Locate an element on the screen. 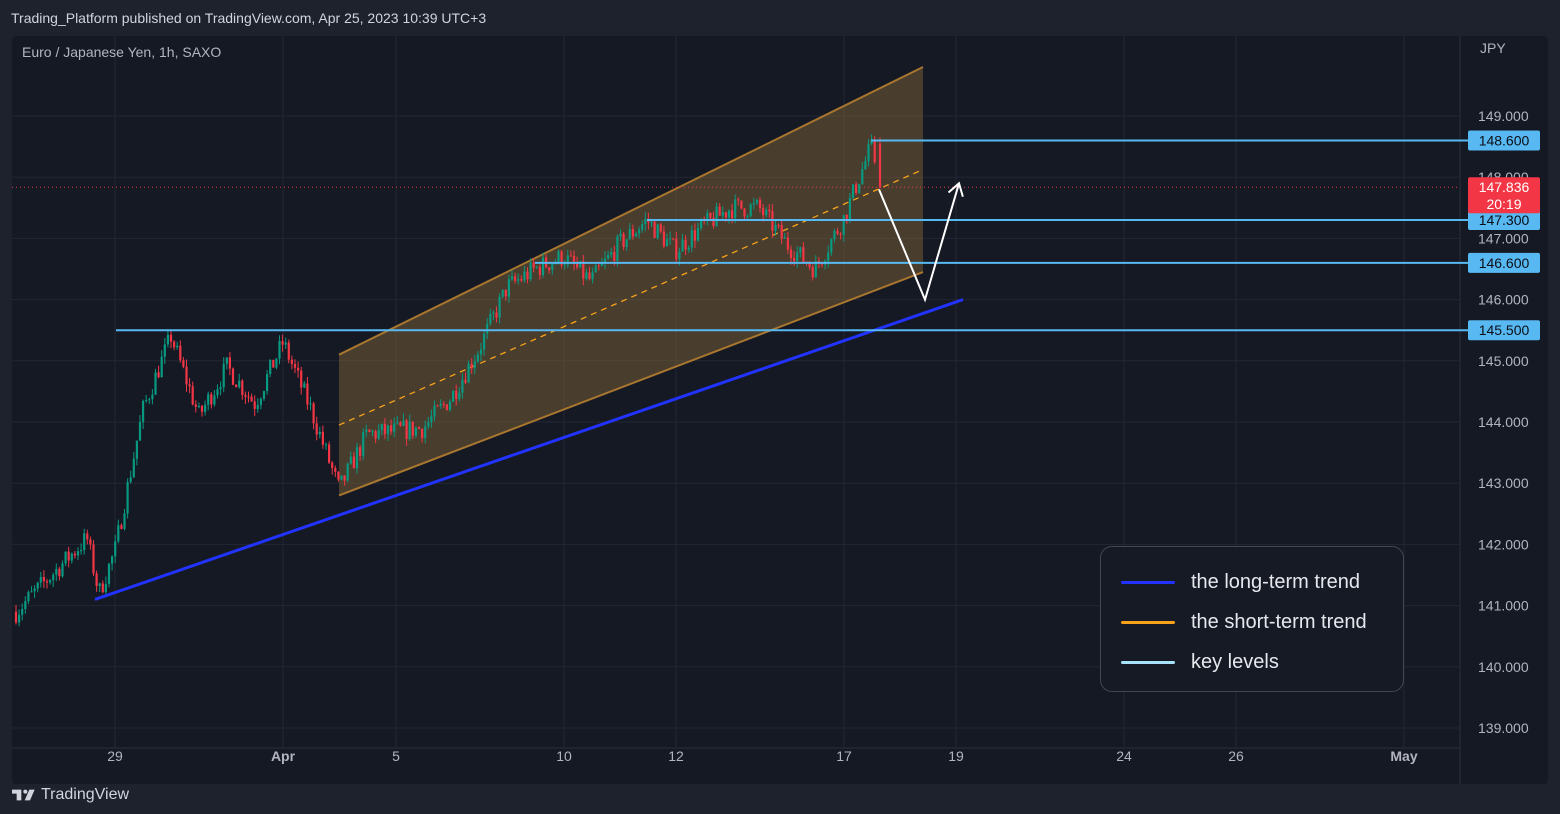 The width and height of the screenshot is (1560, 814). y-tick-label: 144.000 is located at coordinates (1503, 422).